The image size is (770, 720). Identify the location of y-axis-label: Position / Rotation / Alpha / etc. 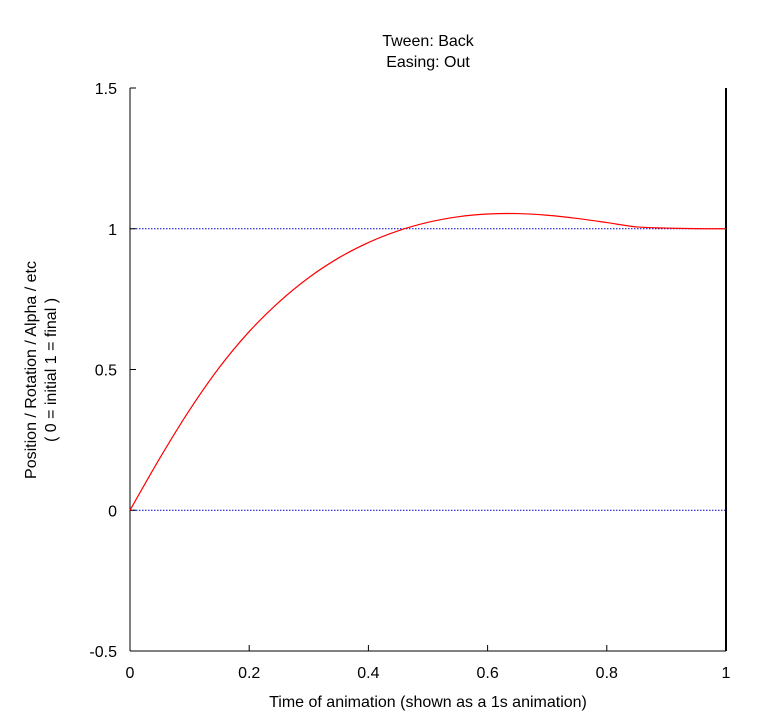
(31, 370).